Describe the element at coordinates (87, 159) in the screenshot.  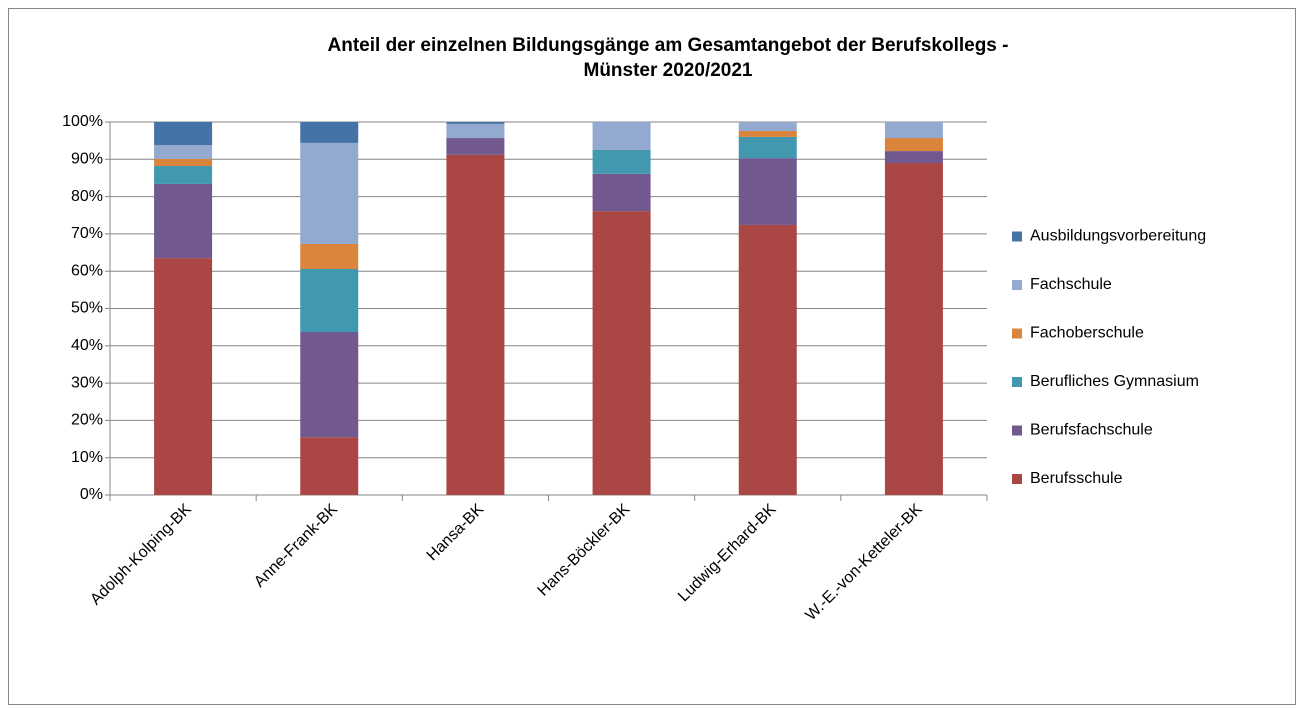
I see `y-tick-label: 90%` at that location.